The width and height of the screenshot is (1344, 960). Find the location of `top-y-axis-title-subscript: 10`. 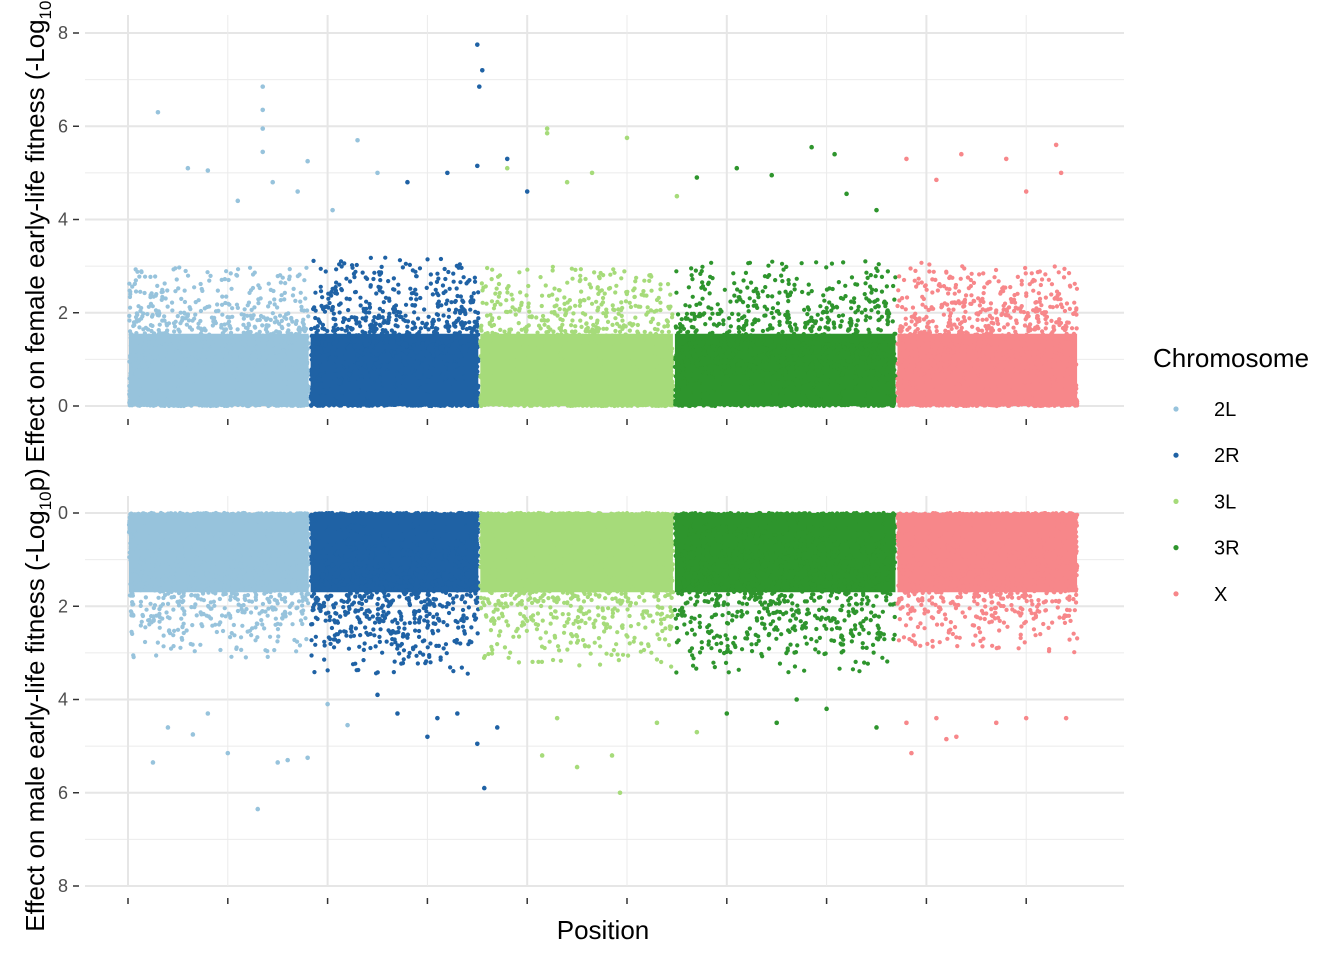

top-y-axis-title-subscript: 10 is located at coordinates (45, 10).